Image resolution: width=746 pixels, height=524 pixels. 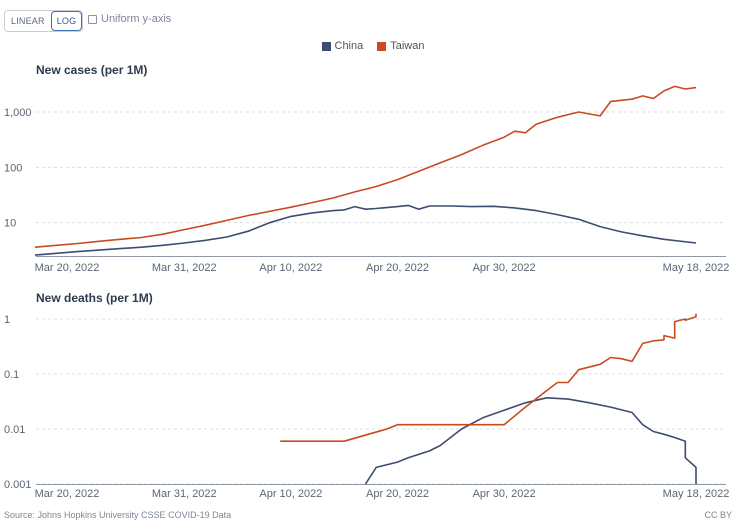 What do you see at coordinates (18, 485) in the screenshot?
I see `y-tick-label-1-0: 0.001` at bounding box center [18, 485].